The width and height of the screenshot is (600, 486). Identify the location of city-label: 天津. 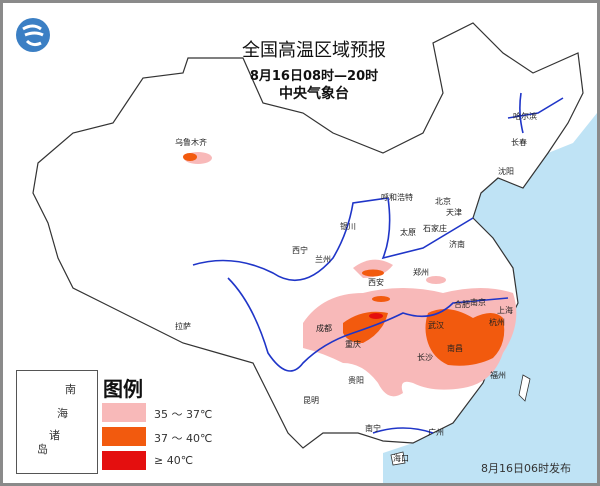
(454, 212).